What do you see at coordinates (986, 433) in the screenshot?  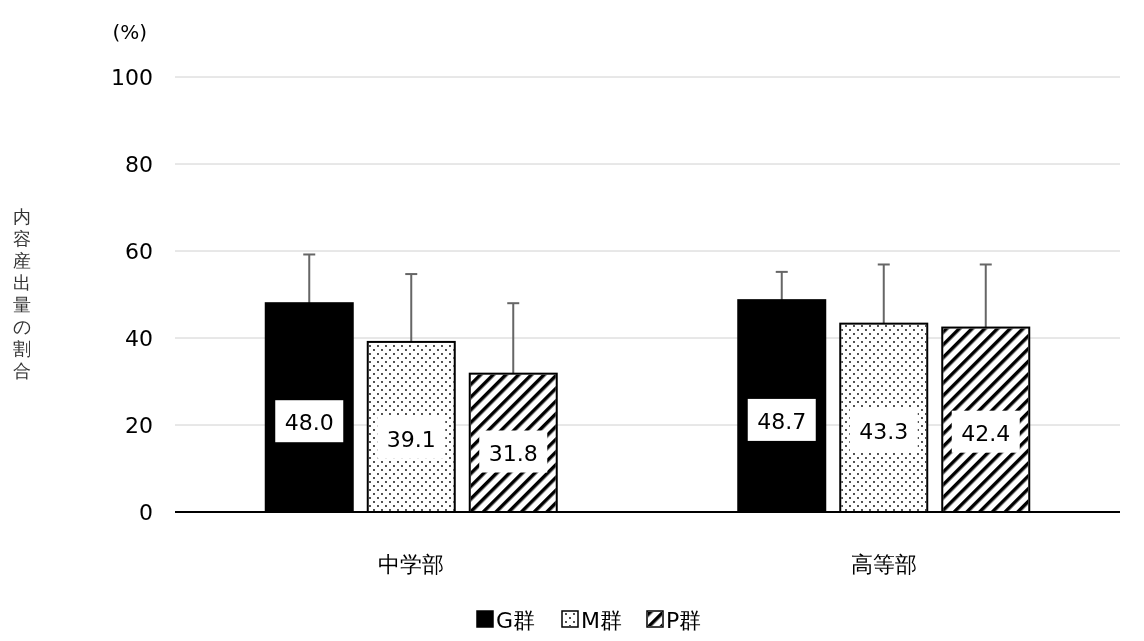 I see `data-label: 42.4` at bounding box center [986, 433].